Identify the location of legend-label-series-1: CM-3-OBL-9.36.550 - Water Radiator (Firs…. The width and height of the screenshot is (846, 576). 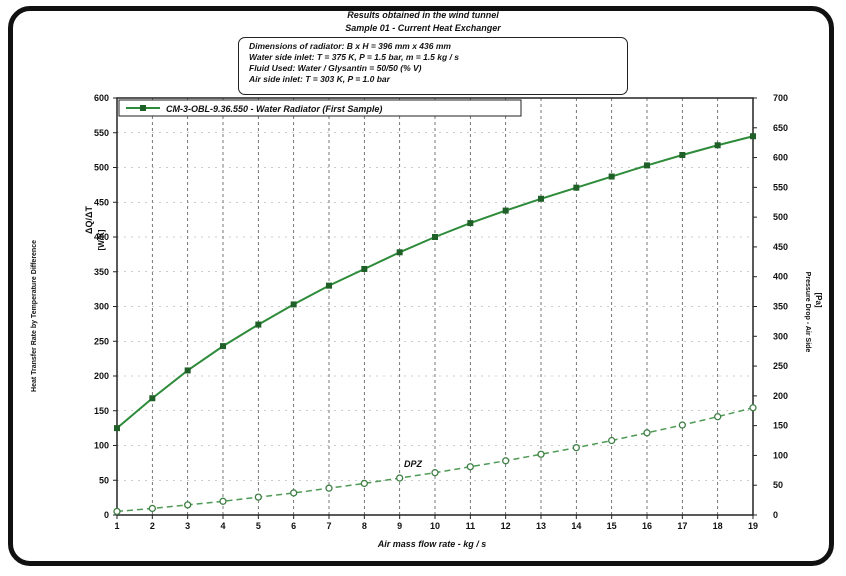
(274, 109).